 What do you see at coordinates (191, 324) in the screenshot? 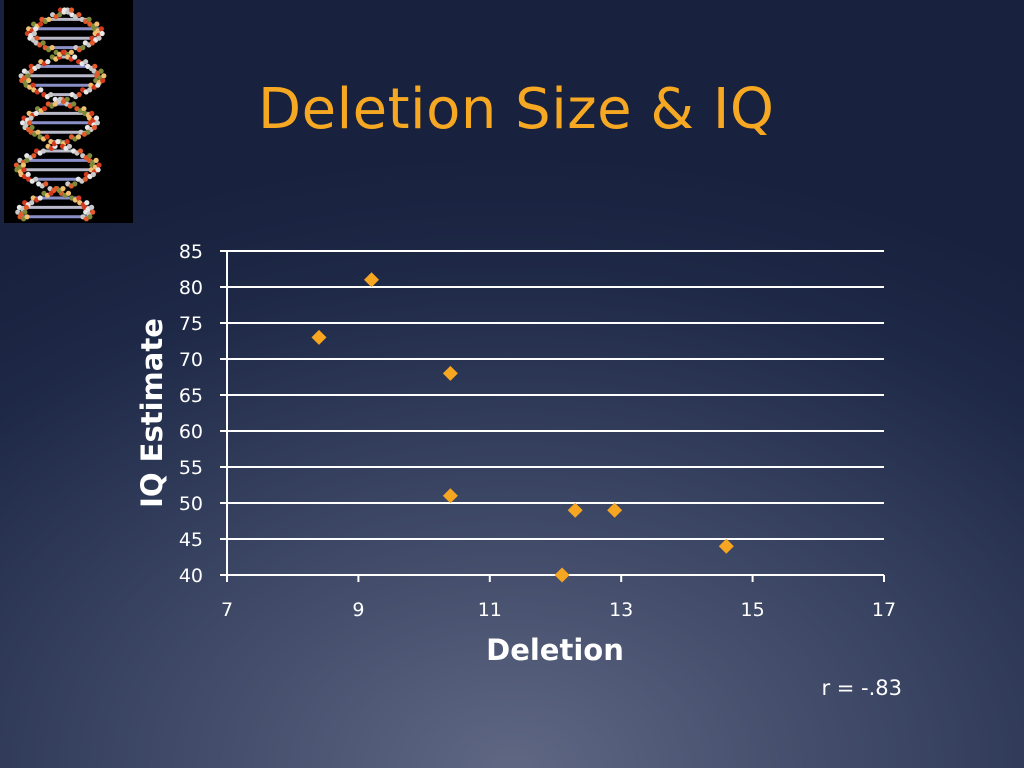
I see `y-tick-label: 75` at bounding box center [191, 324].